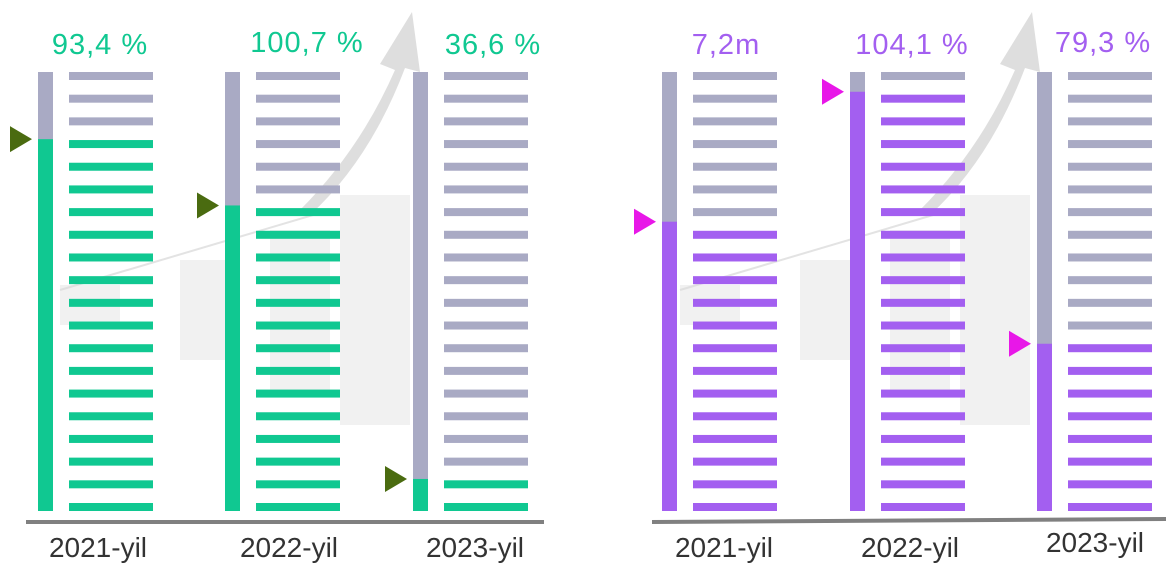  I want to click on gauge-bar-fill-left-2023-yil, so click(420, 494).